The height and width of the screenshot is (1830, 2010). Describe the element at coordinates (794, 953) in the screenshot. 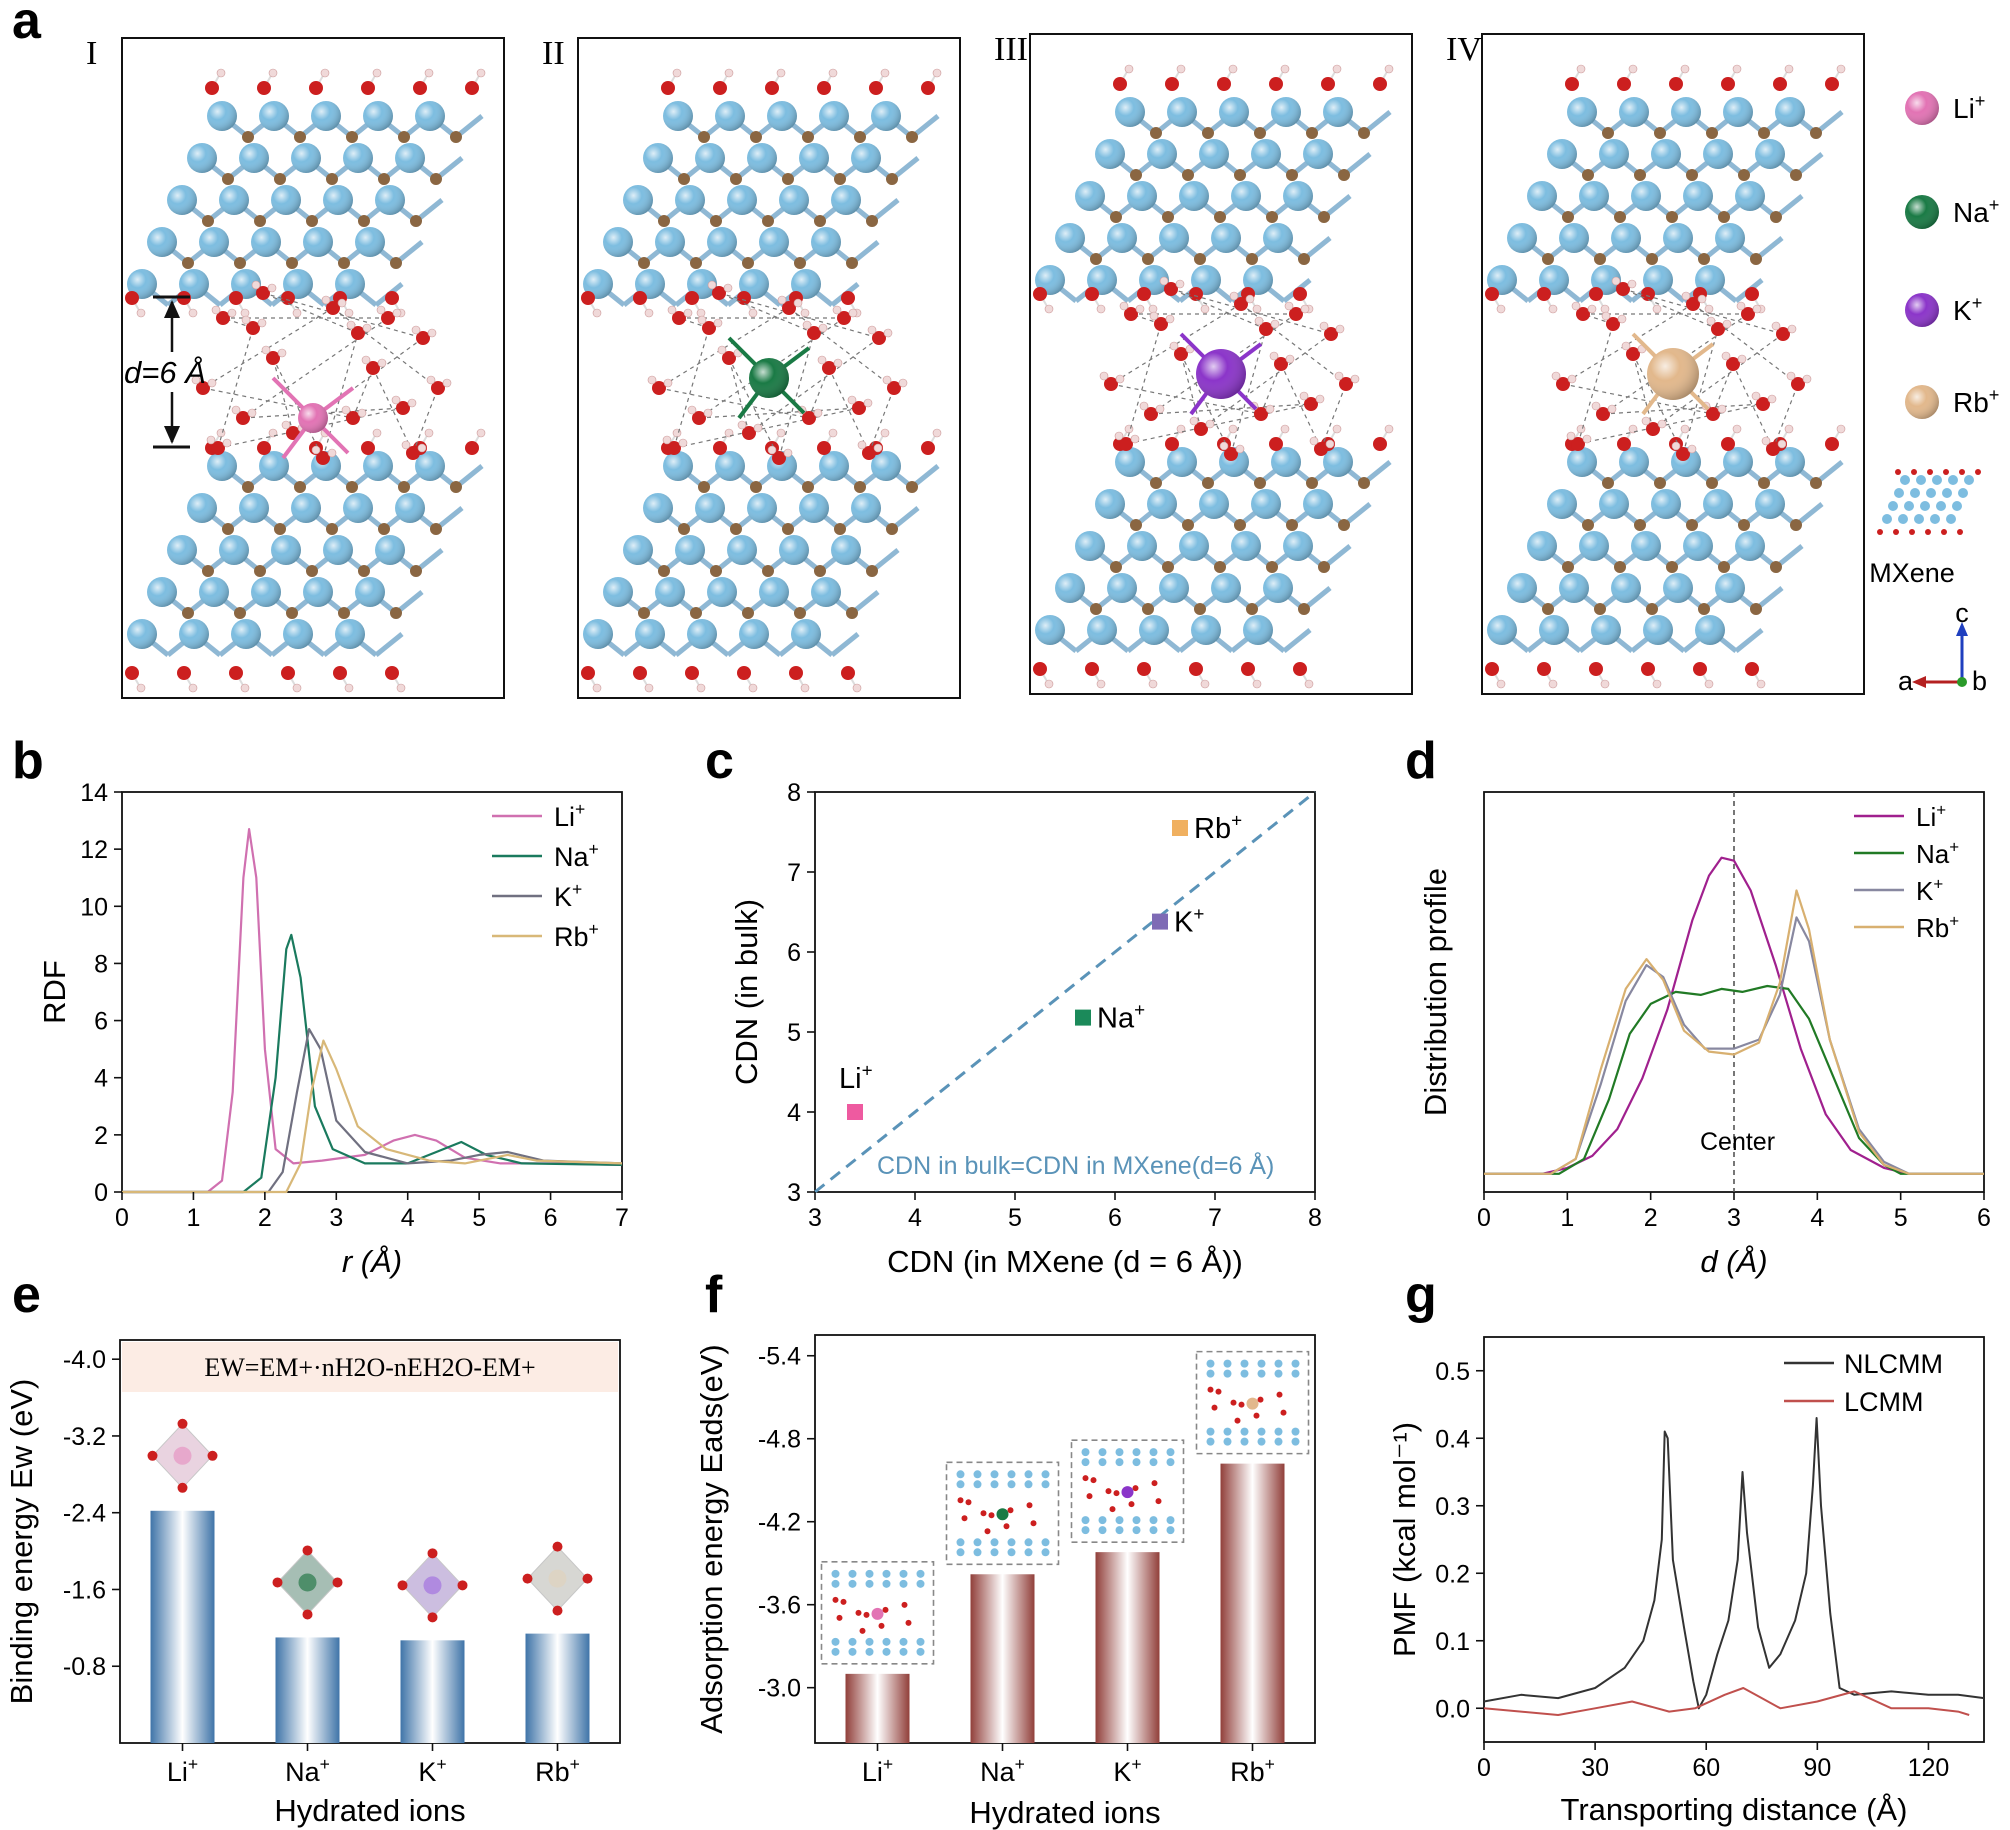

I see `chart-c-ytick-label: 6` at that location.